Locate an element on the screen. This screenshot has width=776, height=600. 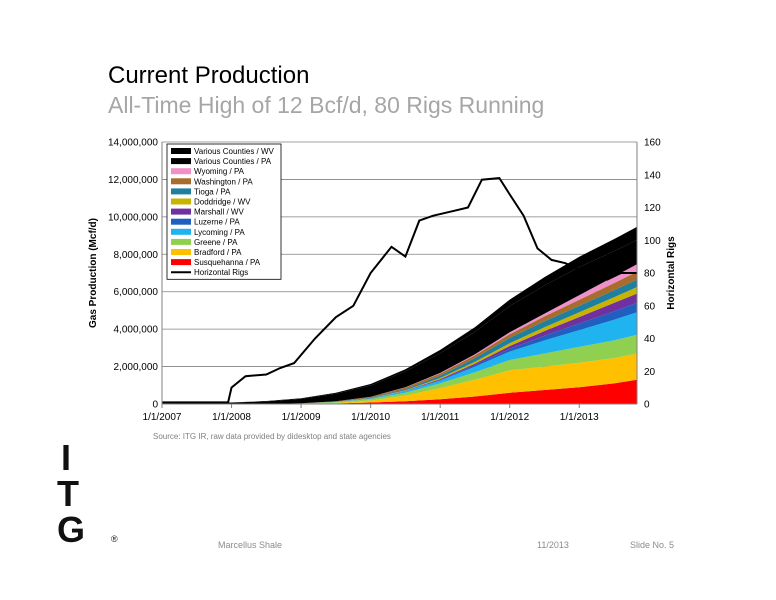
y2-tick-label: 0 is located at coordinates (647, 405).